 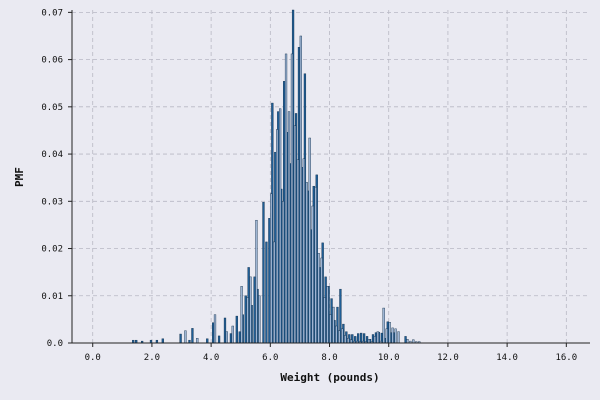 What do you see at coordinates (52, 297) in the screenshot?
I see `y-tick-label: 0.01` at bounding box center [52, 297].